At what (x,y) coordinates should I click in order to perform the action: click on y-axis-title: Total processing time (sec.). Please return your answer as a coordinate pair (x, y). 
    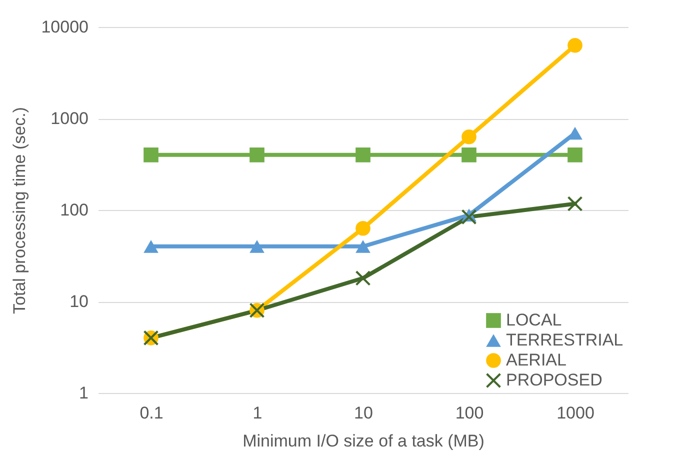
    Looking at the image, I should click on (20, 210).